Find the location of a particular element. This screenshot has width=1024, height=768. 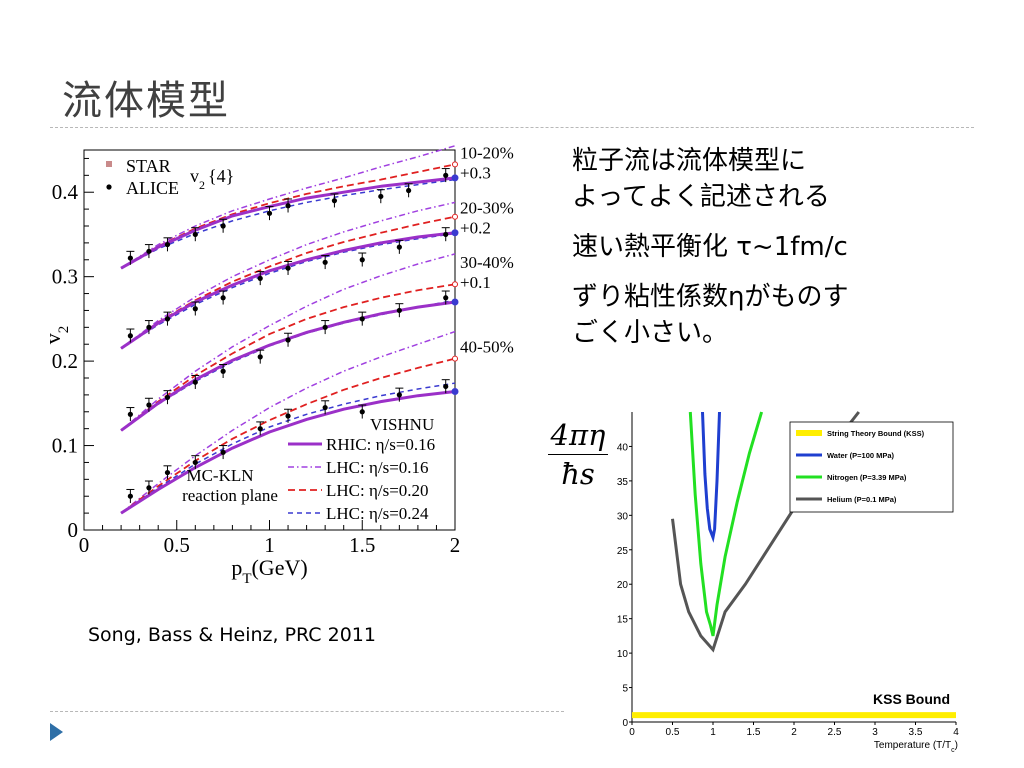

centrality-label: 30-40% is located at coordinates (487, 262).